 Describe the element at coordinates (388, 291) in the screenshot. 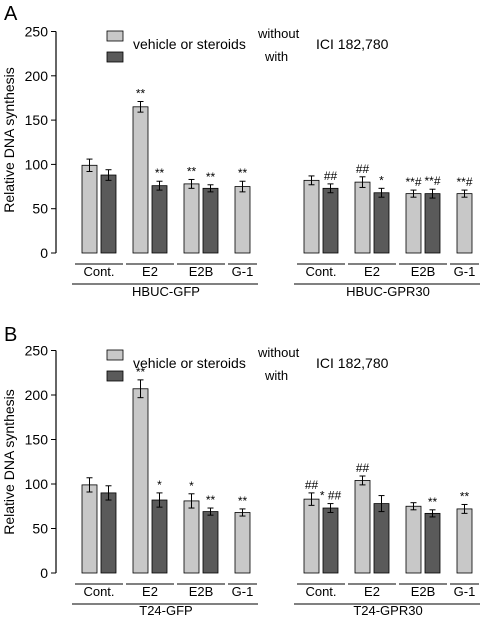

I see `group-label: HBUC-GPR30` at that location.